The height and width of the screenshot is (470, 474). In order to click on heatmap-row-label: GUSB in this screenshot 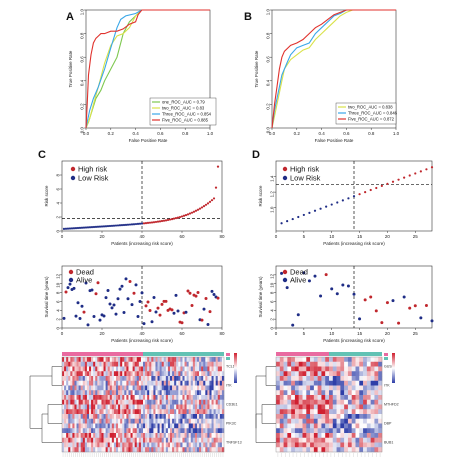, I will do `click(389, 367)`.